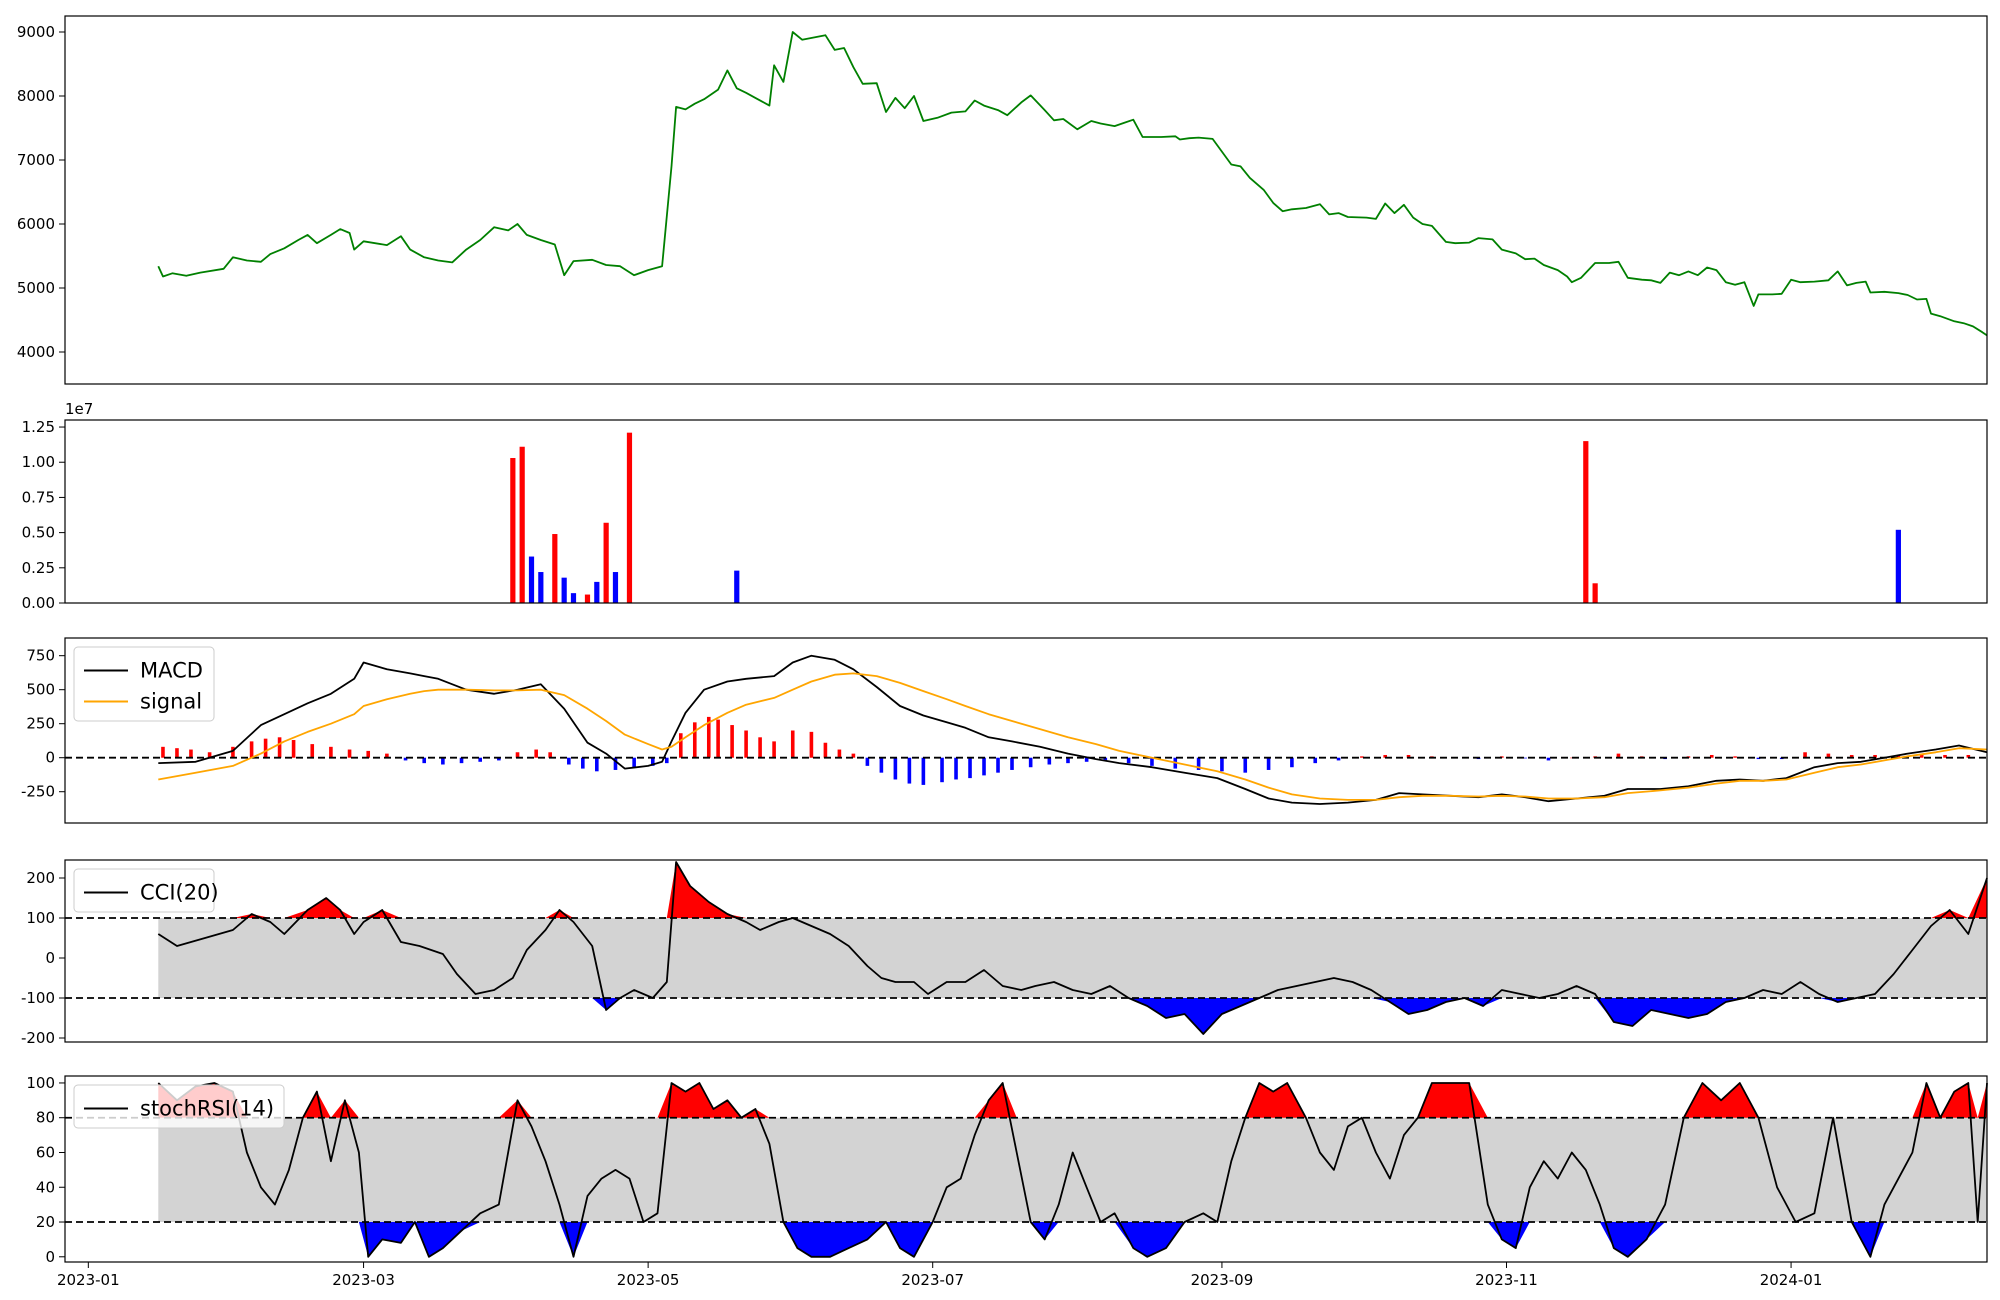 This screenshot has height=1300, width=2000. Describe the element at coordinates (1506, 1280) in the screenshot. I see `x-tick-label: 2023-11` at that location.